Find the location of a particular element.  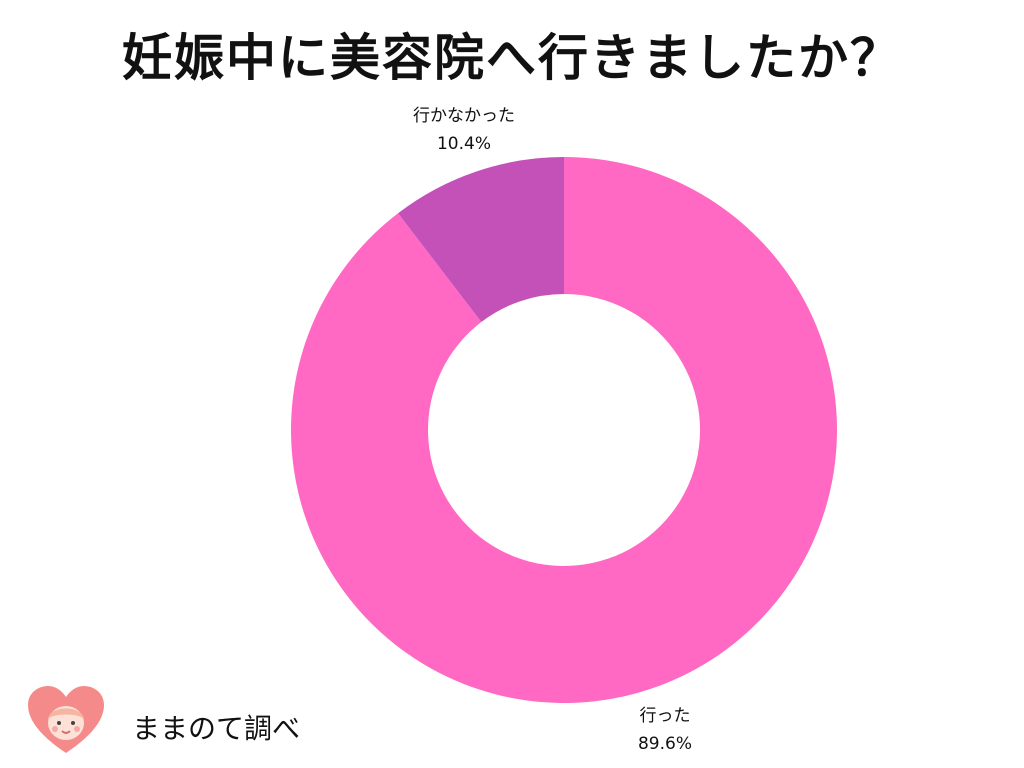

slice-label-not-went-name: 行かなかった is located at coordinates (464, 116).